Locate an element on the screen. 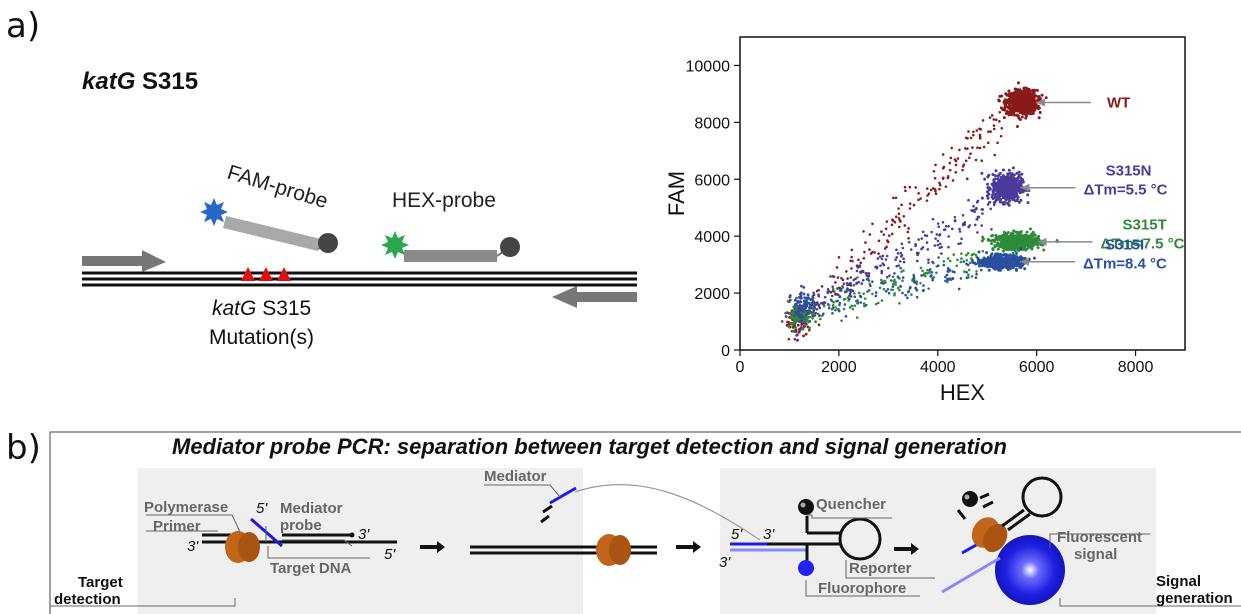 The height and width of the screenshot is (614, 1241). probe-3-prime: 3' is located at coordinates (364, 534).